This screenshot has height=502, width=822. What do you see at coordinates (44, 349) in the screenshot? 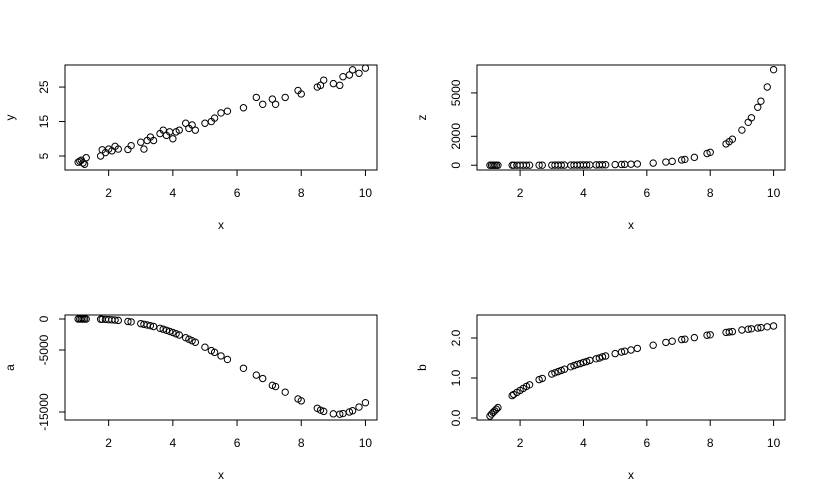
I see `y-tick-label: -5000` at bounding box center [44, 349].